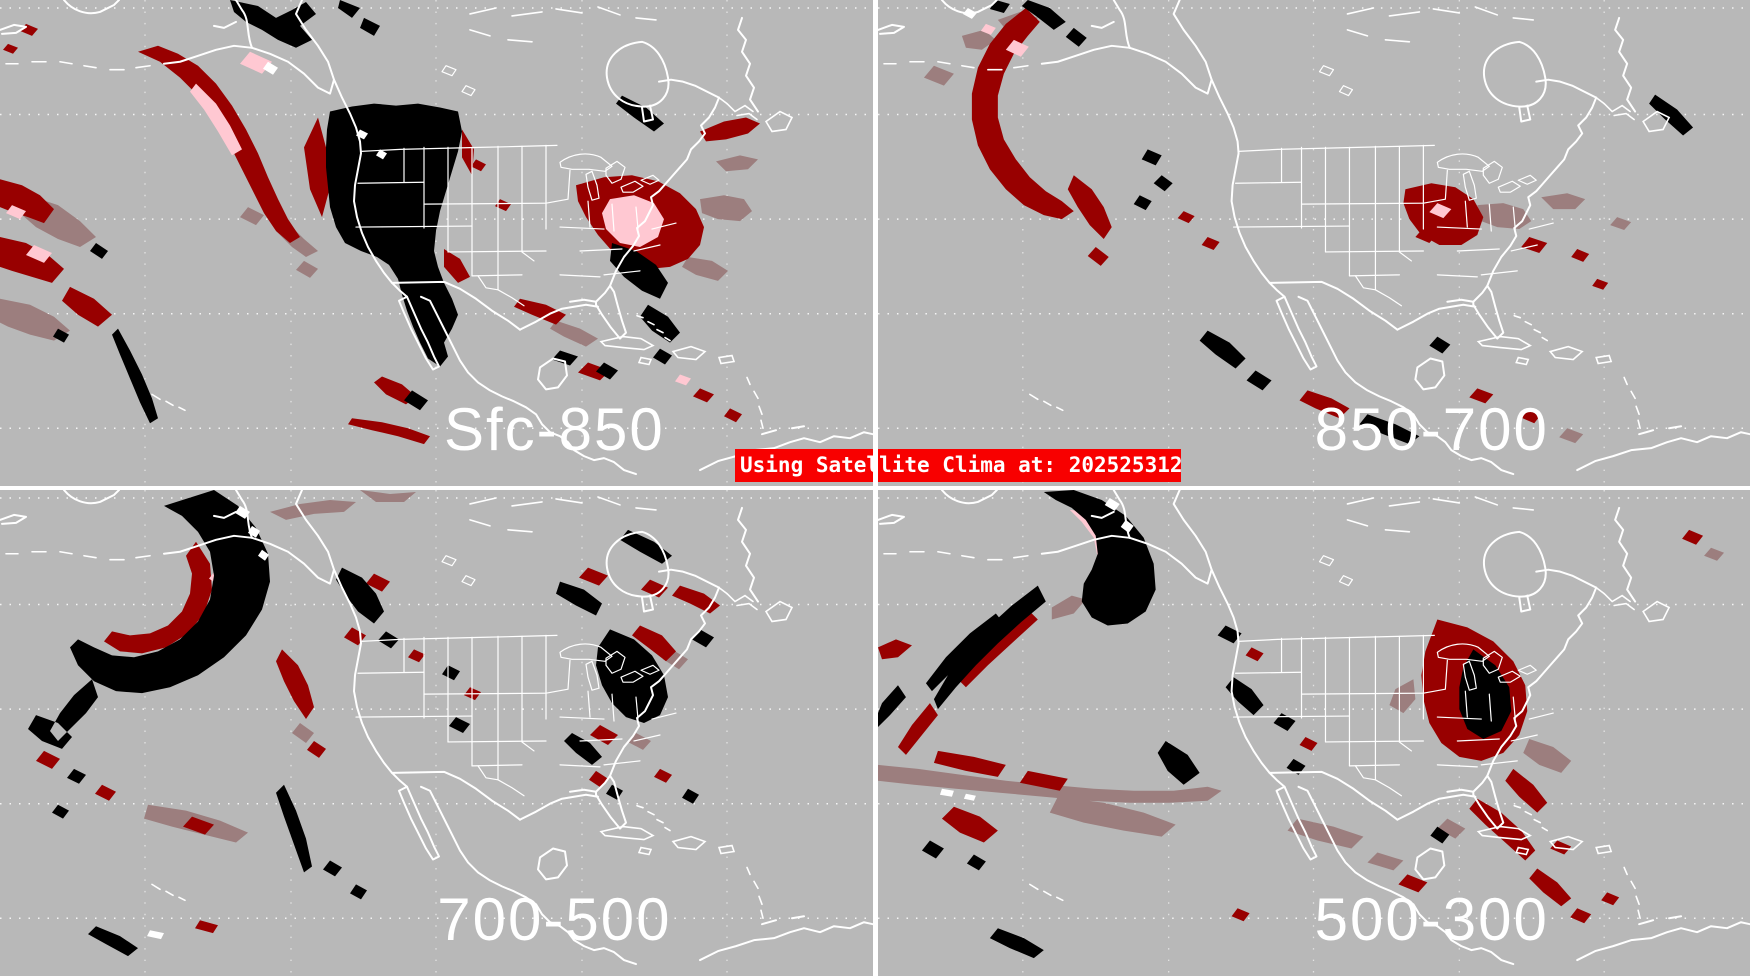 Image resolution: width=1750 pixels, height=976 pixels. I want to click on panel-label-850-700: 850-700, so click(1431, 429).